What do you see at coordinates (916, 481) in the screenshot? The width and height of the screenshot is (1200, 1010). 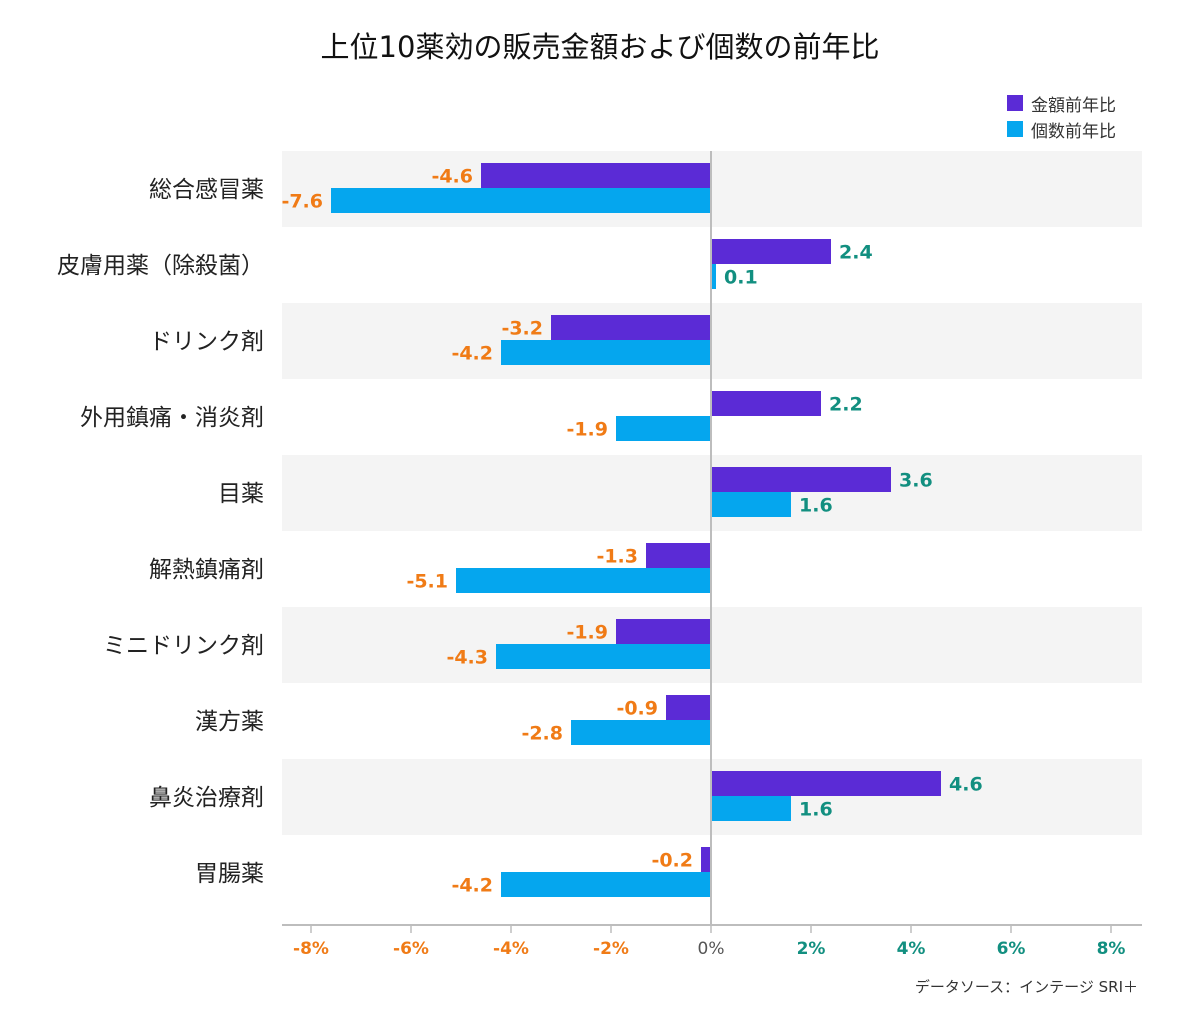 I see `data-label: 3.6` at bounding box center [916, 481].